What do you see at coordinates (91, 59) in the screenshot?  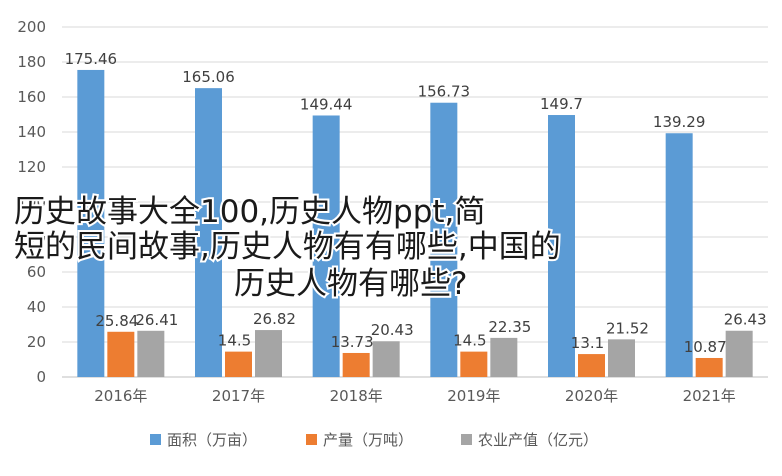 I see `data-label: 175.46` at bounding box center [91, 59].